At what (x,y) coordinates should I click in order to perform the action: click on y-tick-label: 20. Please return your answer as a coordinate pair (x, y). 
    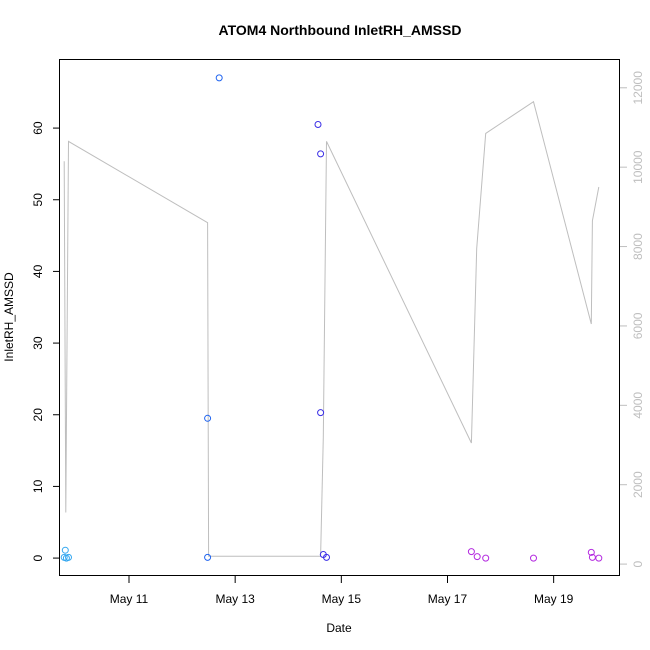
    Looking at the image, I should click on (38, 415).